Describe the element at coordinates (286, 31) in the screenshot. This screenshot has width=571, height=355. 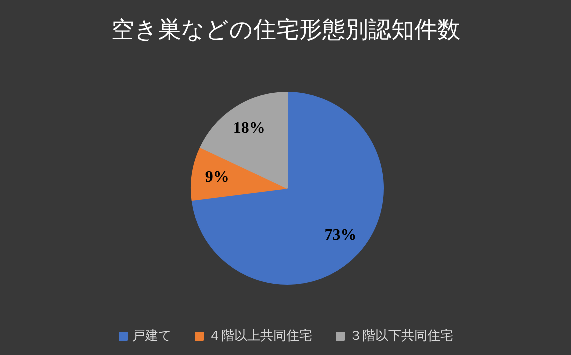
I see `chart-title: 空き巣などの住宅形態別認知件数` at that location.